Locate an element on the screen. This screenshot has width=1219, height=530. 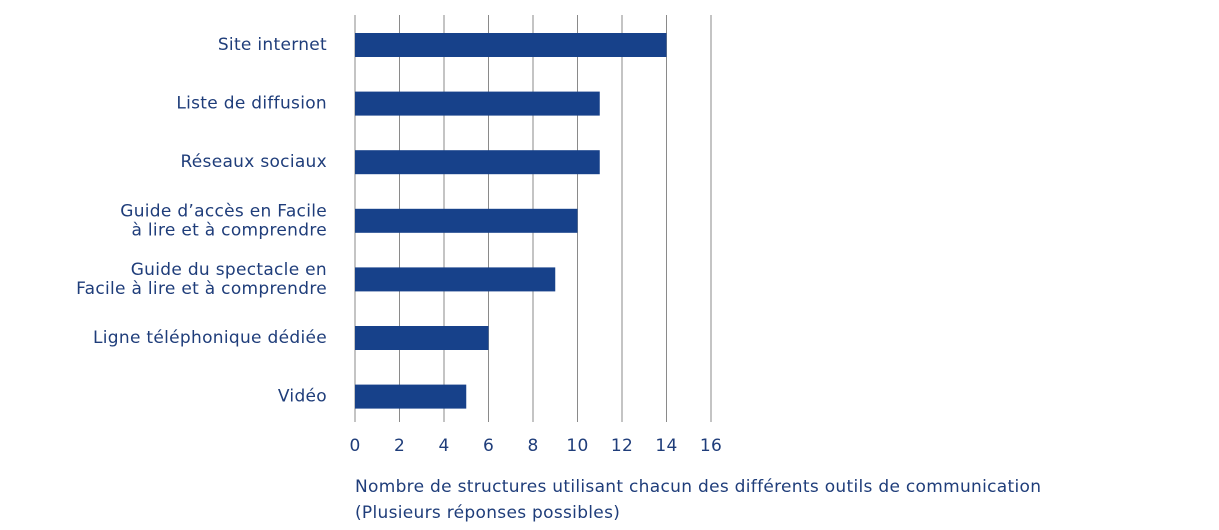
y-tick-label: Site internet is located at coordinates (272, 45).